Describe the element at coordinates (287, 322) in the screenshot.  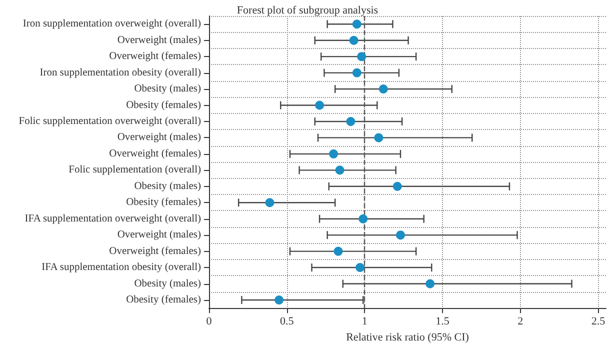
I see `x-tick-label: 0.5` at that location.